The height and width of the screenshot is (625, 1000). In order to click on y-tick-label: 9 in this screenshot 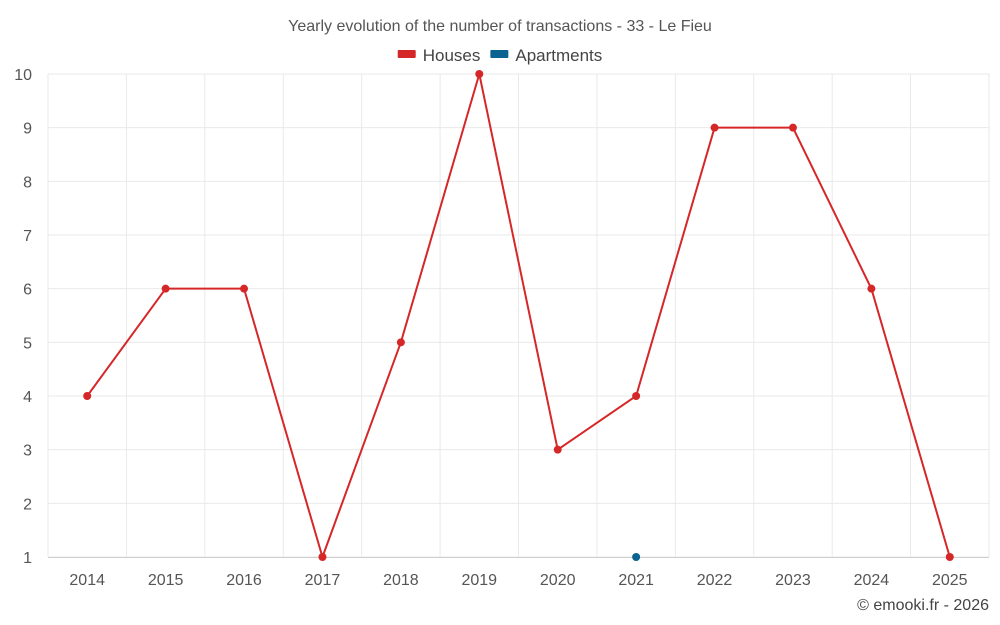, I will do `click(27, 129)`.